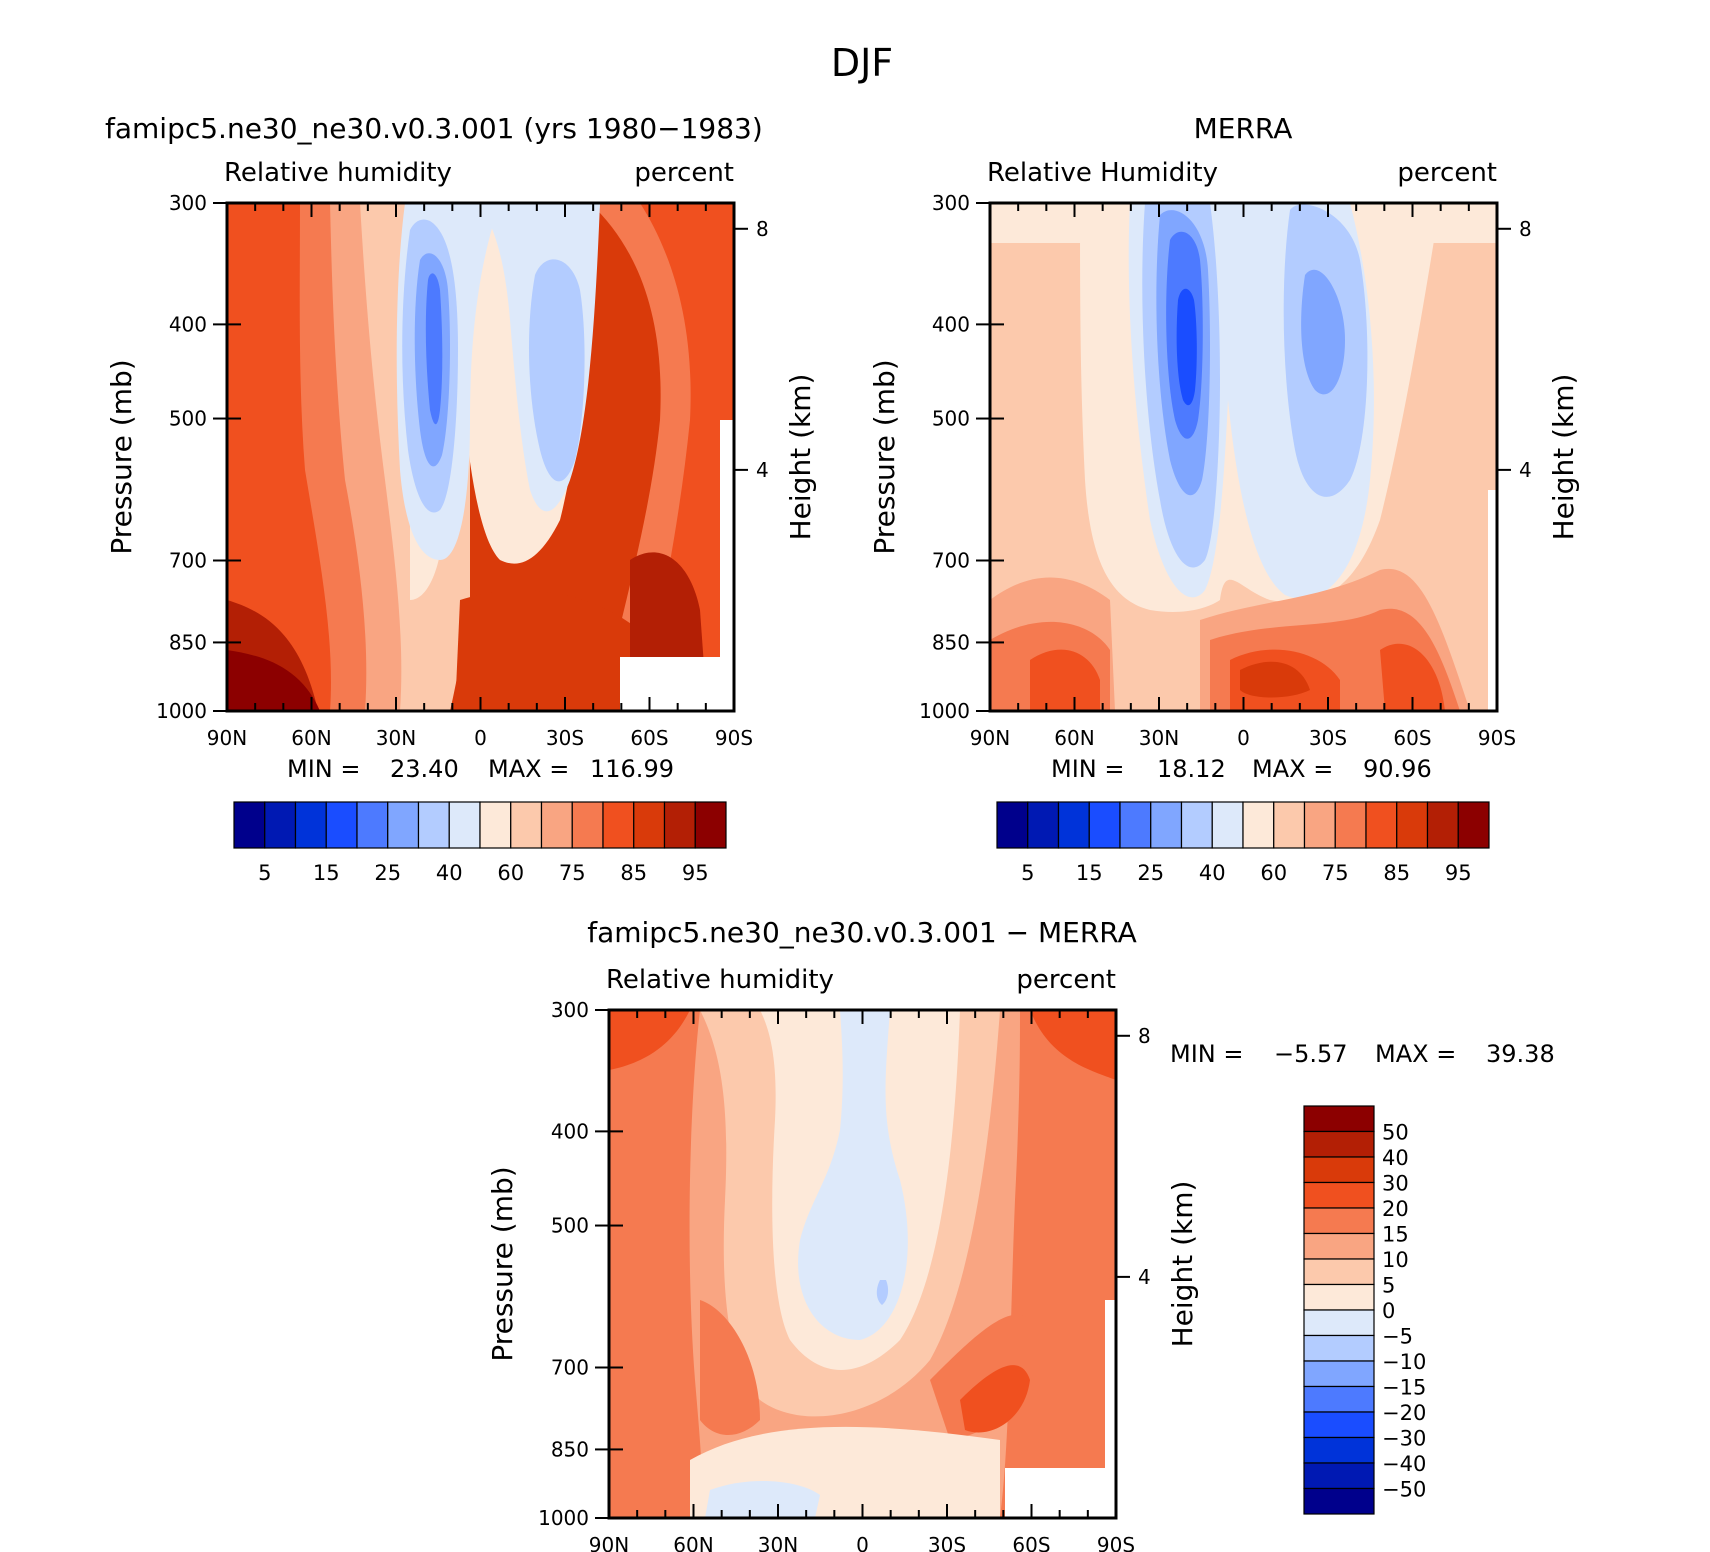 This screenshot has width=1710, height=1552. Describe the element at coordinates (1116, 1542) in the screenshot. I see `x-tick-label: 90S` at that location.